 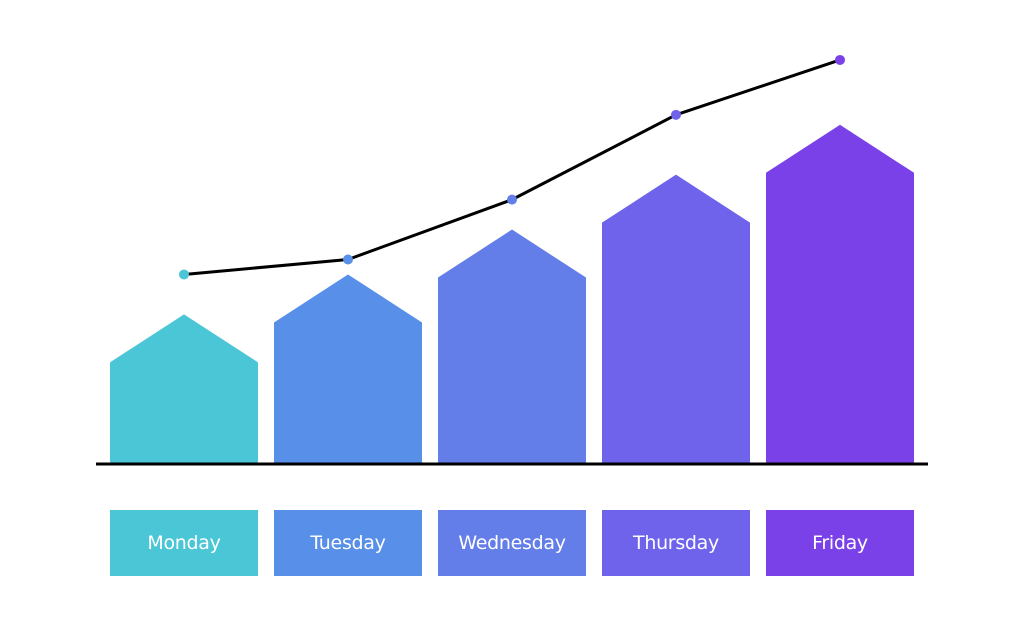 I want to click on label-box-friday, so click(x=840, y=543).